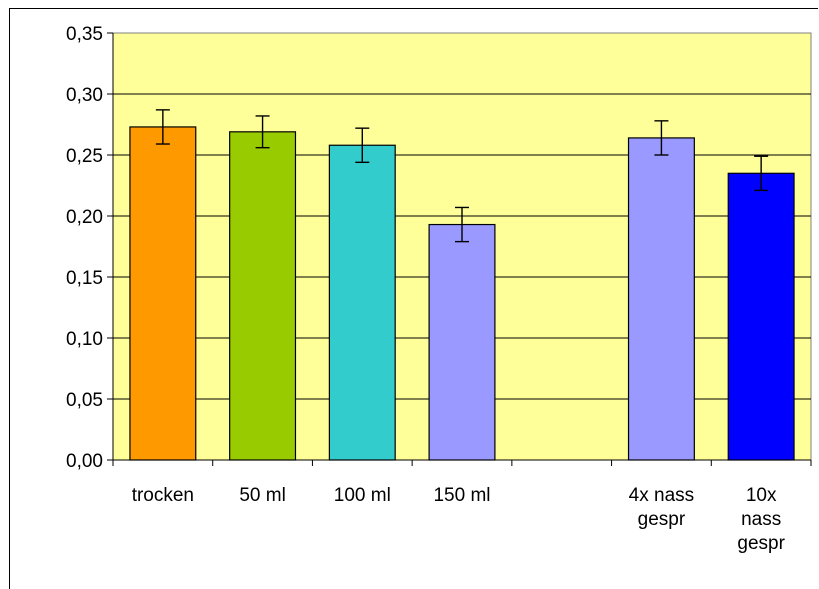  I want to click on y-tick-label: 0,25, so click(84, 156).